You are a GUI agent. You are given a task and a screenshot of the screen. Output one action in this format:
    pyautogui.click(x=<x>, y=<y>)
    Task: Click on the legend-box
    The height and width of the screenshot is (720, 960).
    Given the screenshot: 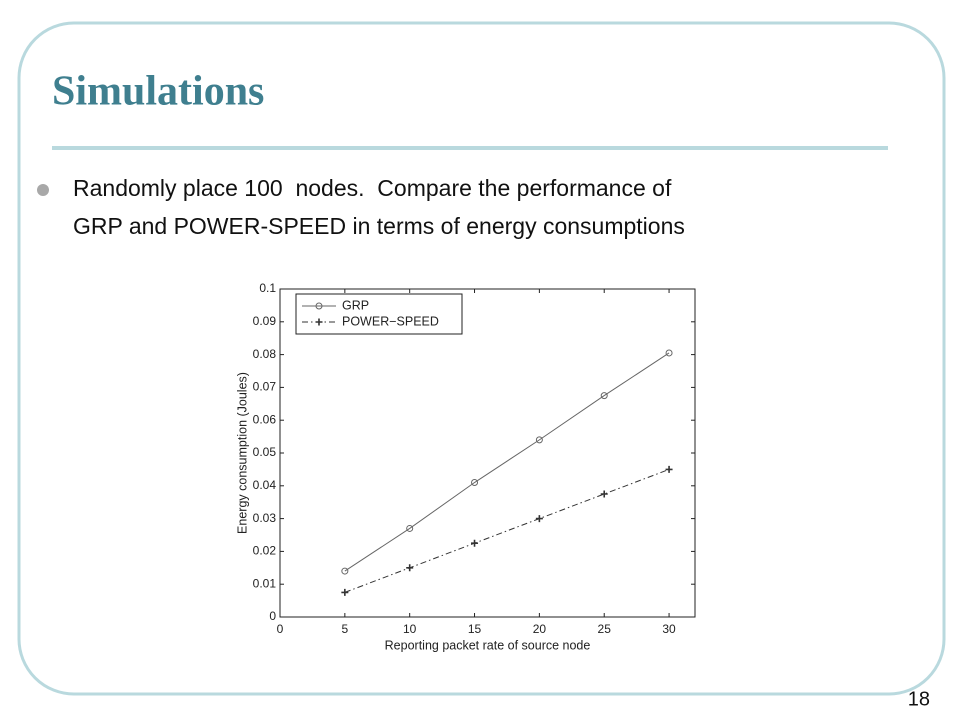 What is the action you would take?
    pyautogui.click(x=379, y=314)
    